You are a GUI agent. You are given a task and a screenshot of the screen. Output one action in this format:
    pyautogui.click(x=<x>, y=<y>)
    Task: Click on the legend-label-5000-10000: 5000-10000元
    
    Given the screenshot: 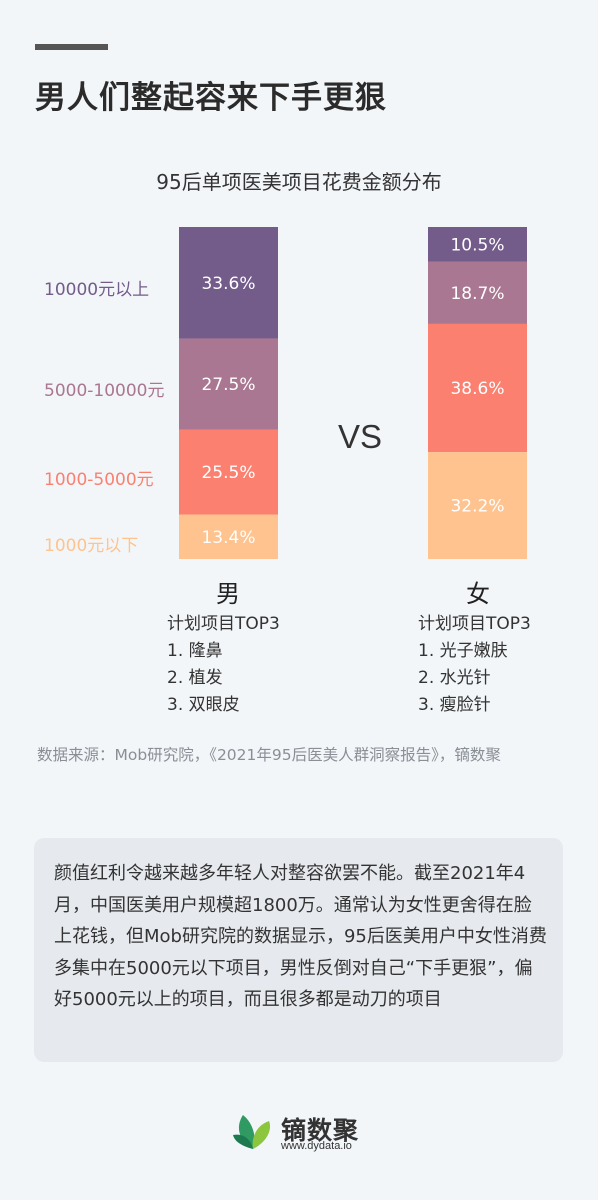 What is the action you would take?
    pyautogui.click(x=104, y=391)
    